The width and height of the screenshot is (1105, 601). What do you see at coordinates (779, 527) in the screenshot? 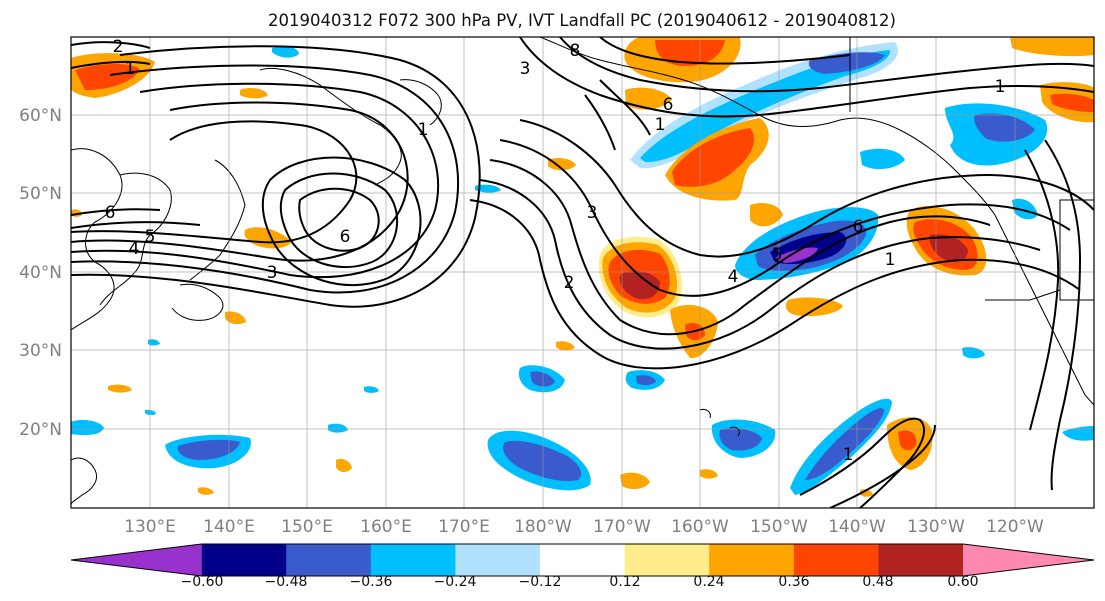
I see `lon-label: 150°W` at bounding box center [779, 527].